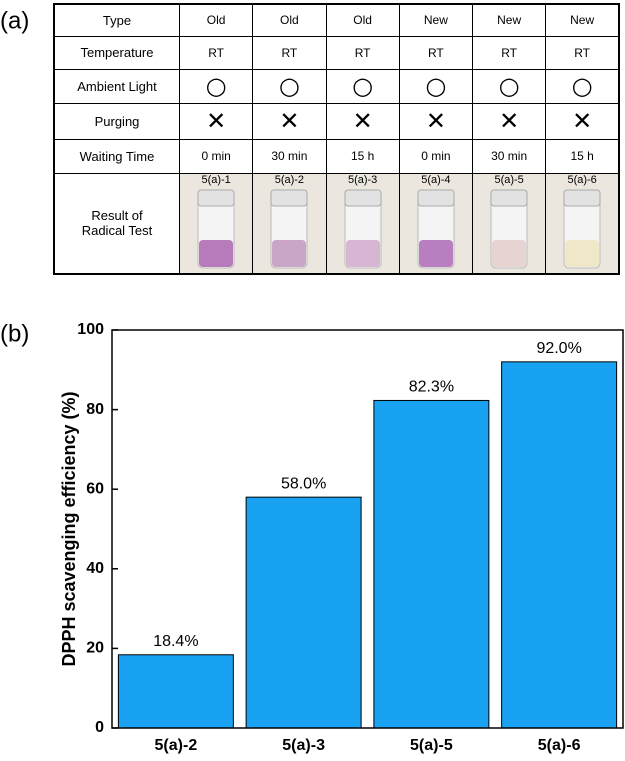 This screenshot has height=761, width=625. What do you see at coordinates (95, 488) in the screenshot?
I see `y-tick-label: 60` at bounding box center [95, 488].